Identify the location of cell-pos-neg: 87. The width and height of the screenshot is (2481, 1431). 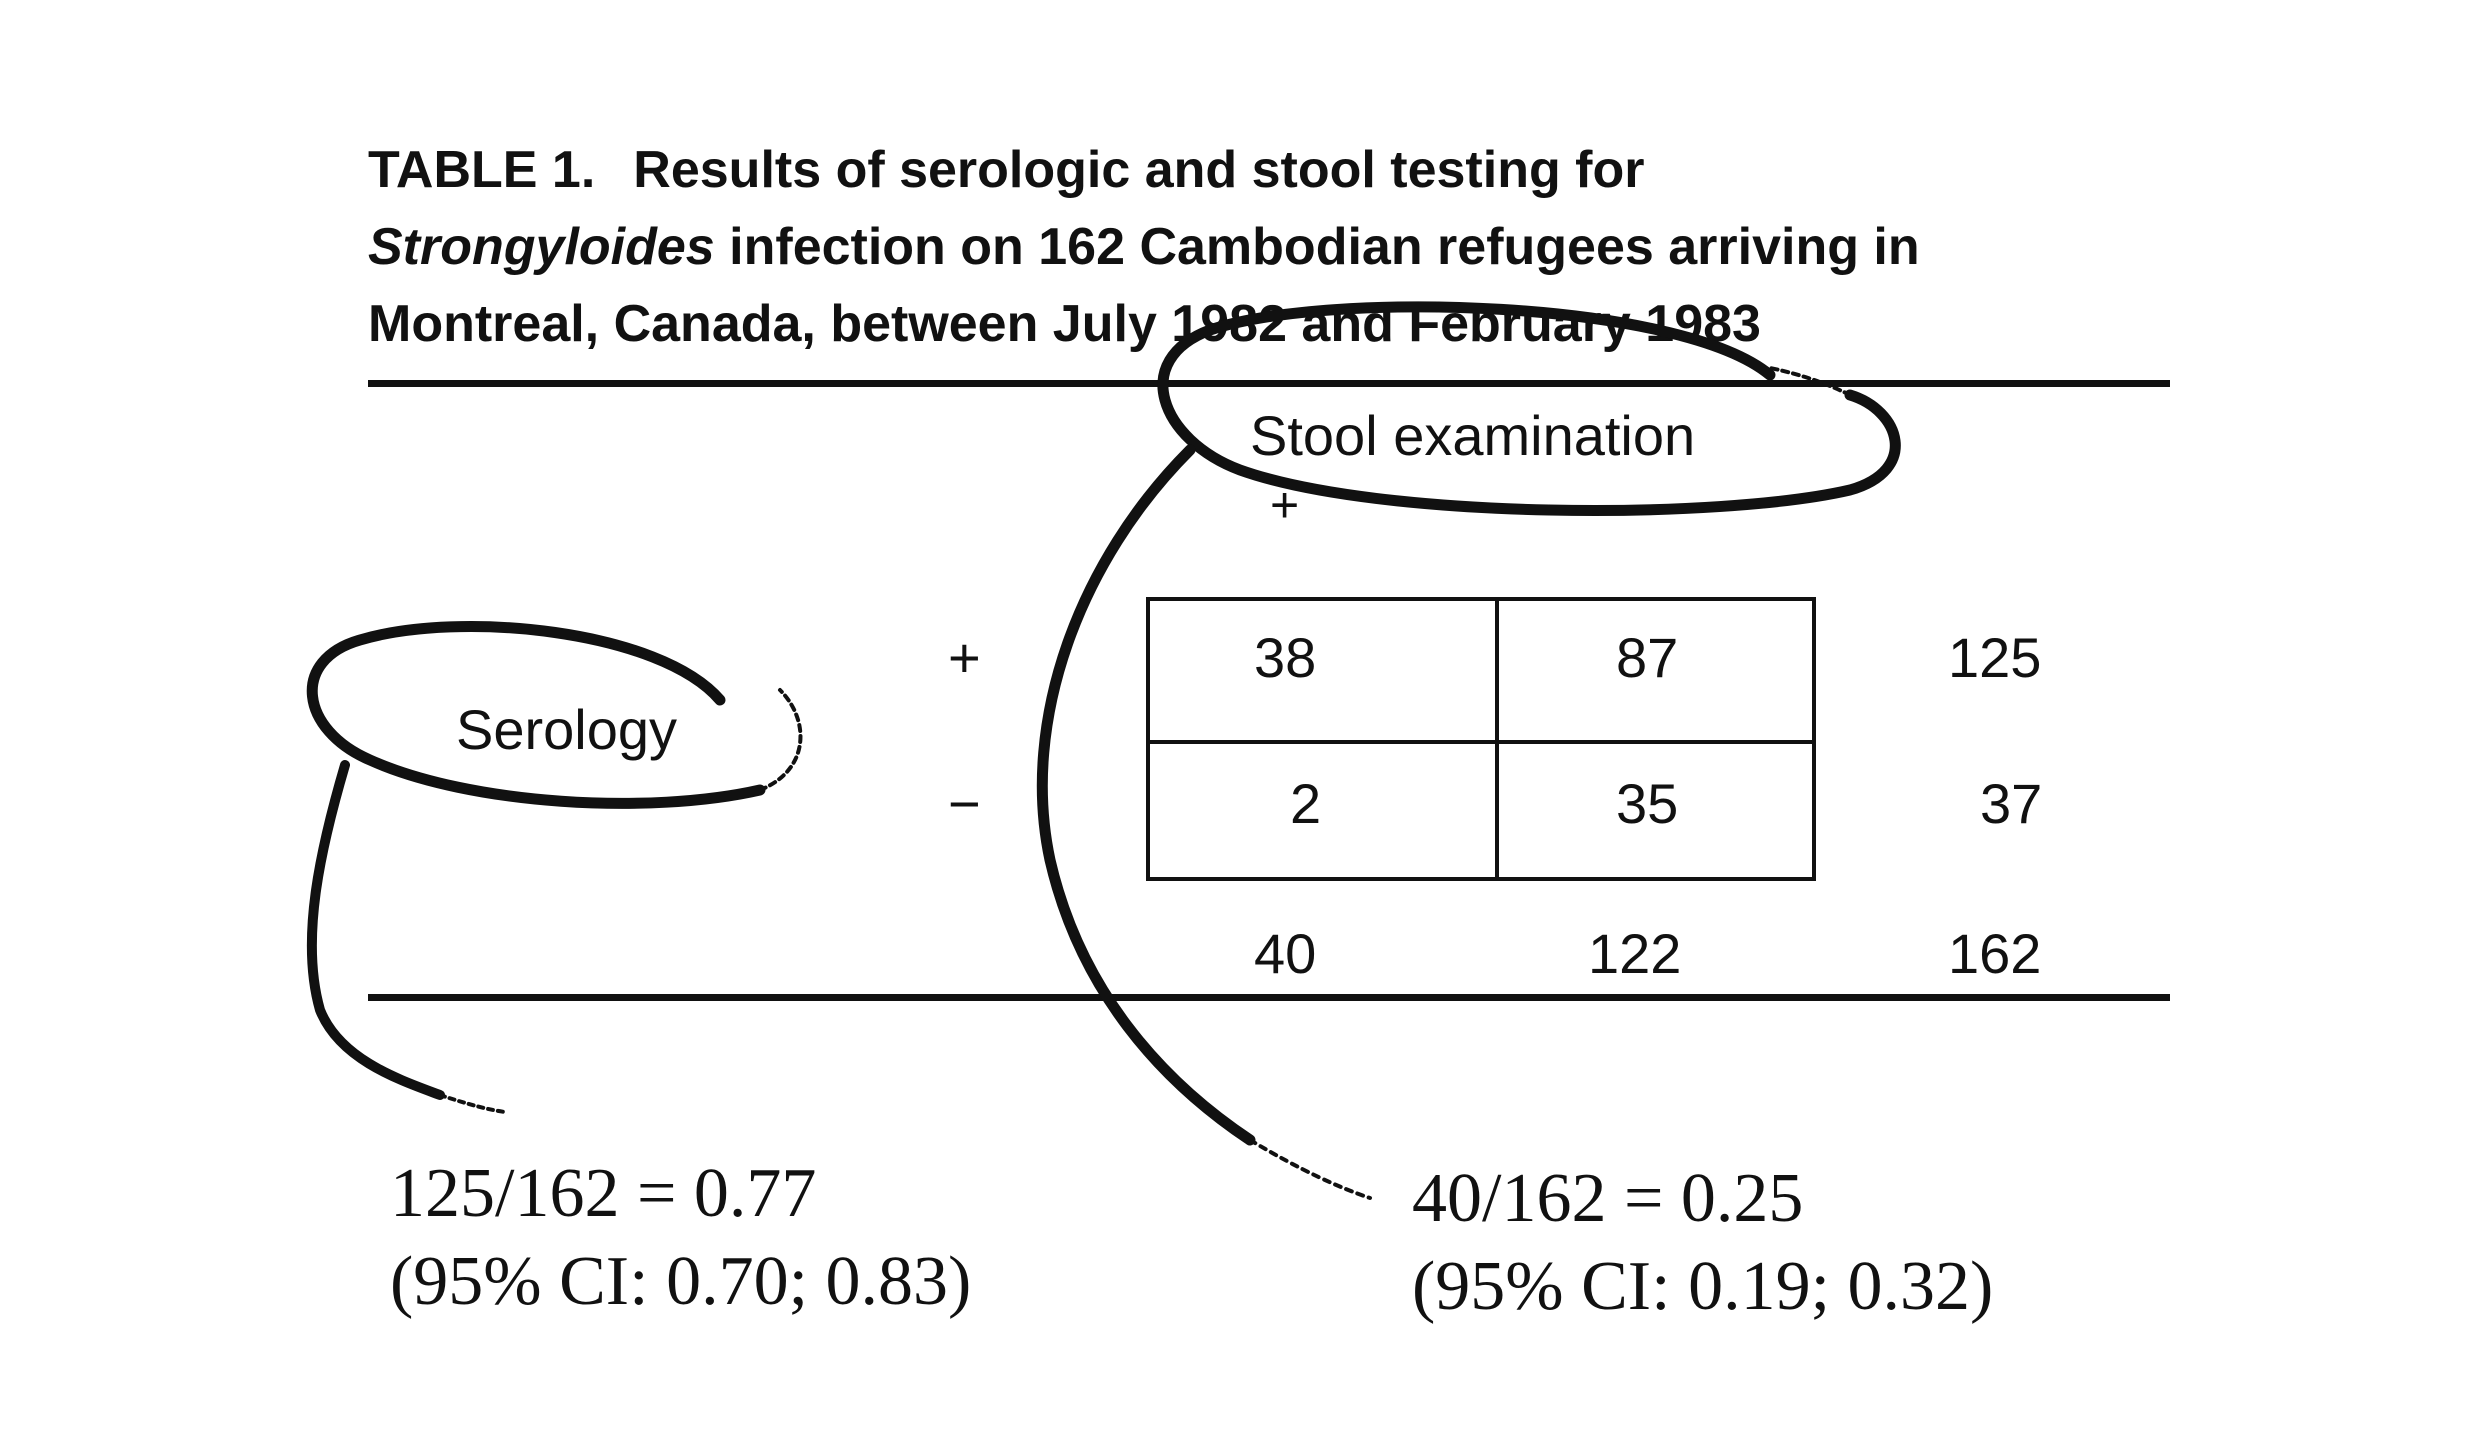
(1647, 657).